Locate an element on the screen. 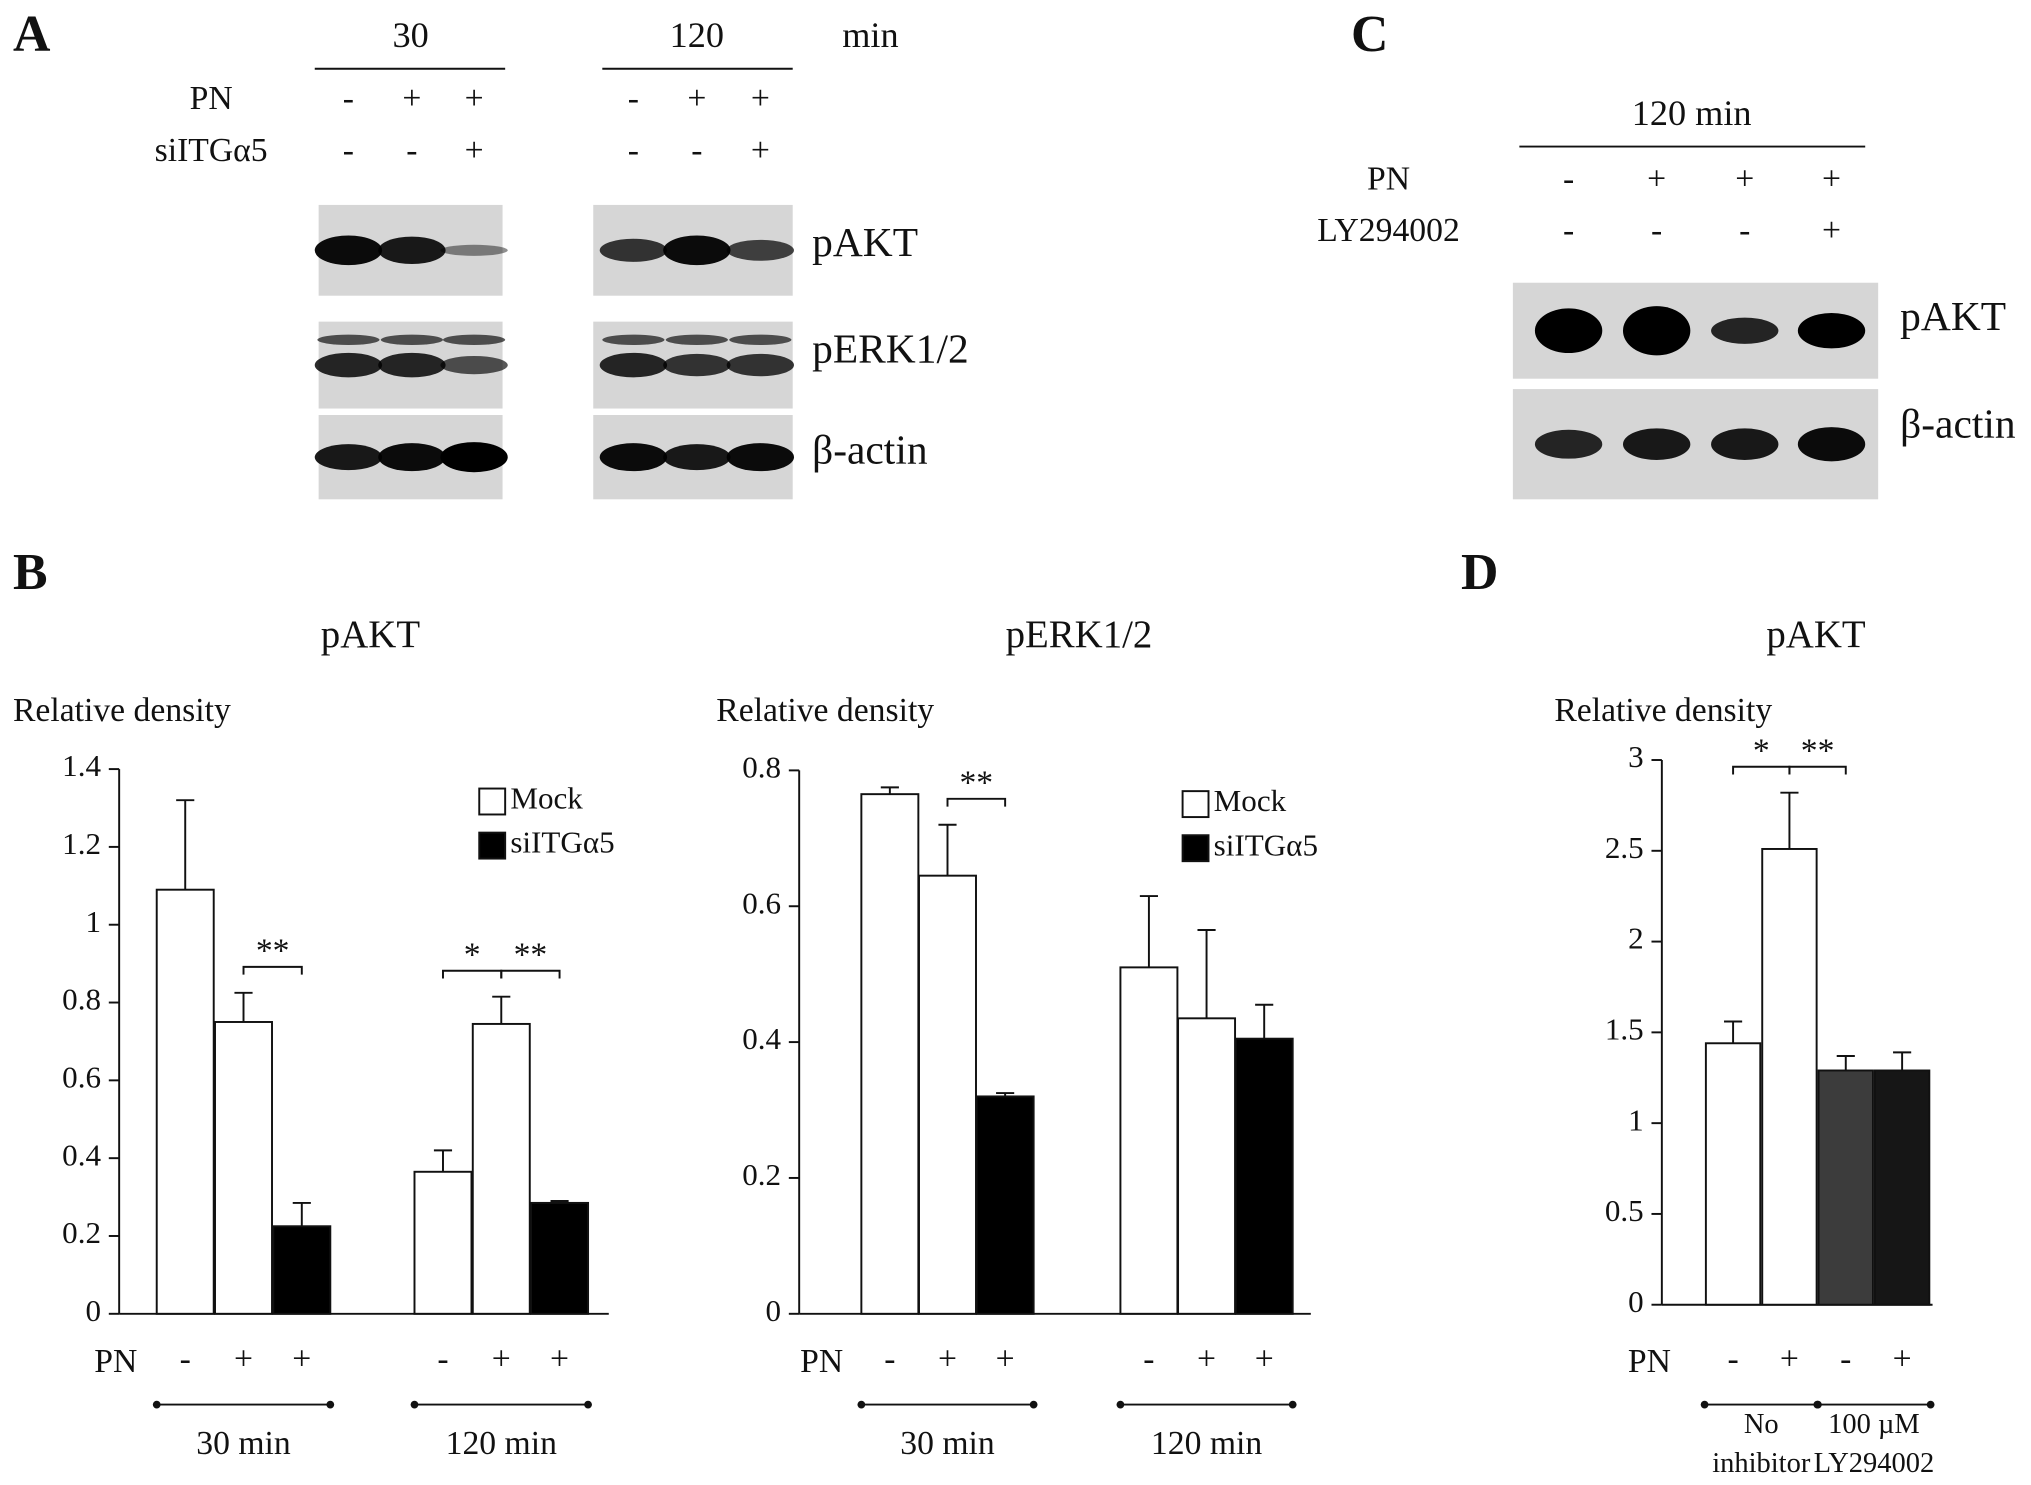 Image resolution: width=2031 pixels, height=1485 pixels. group-label: 120 min is located at coordinates (1206, 1443).